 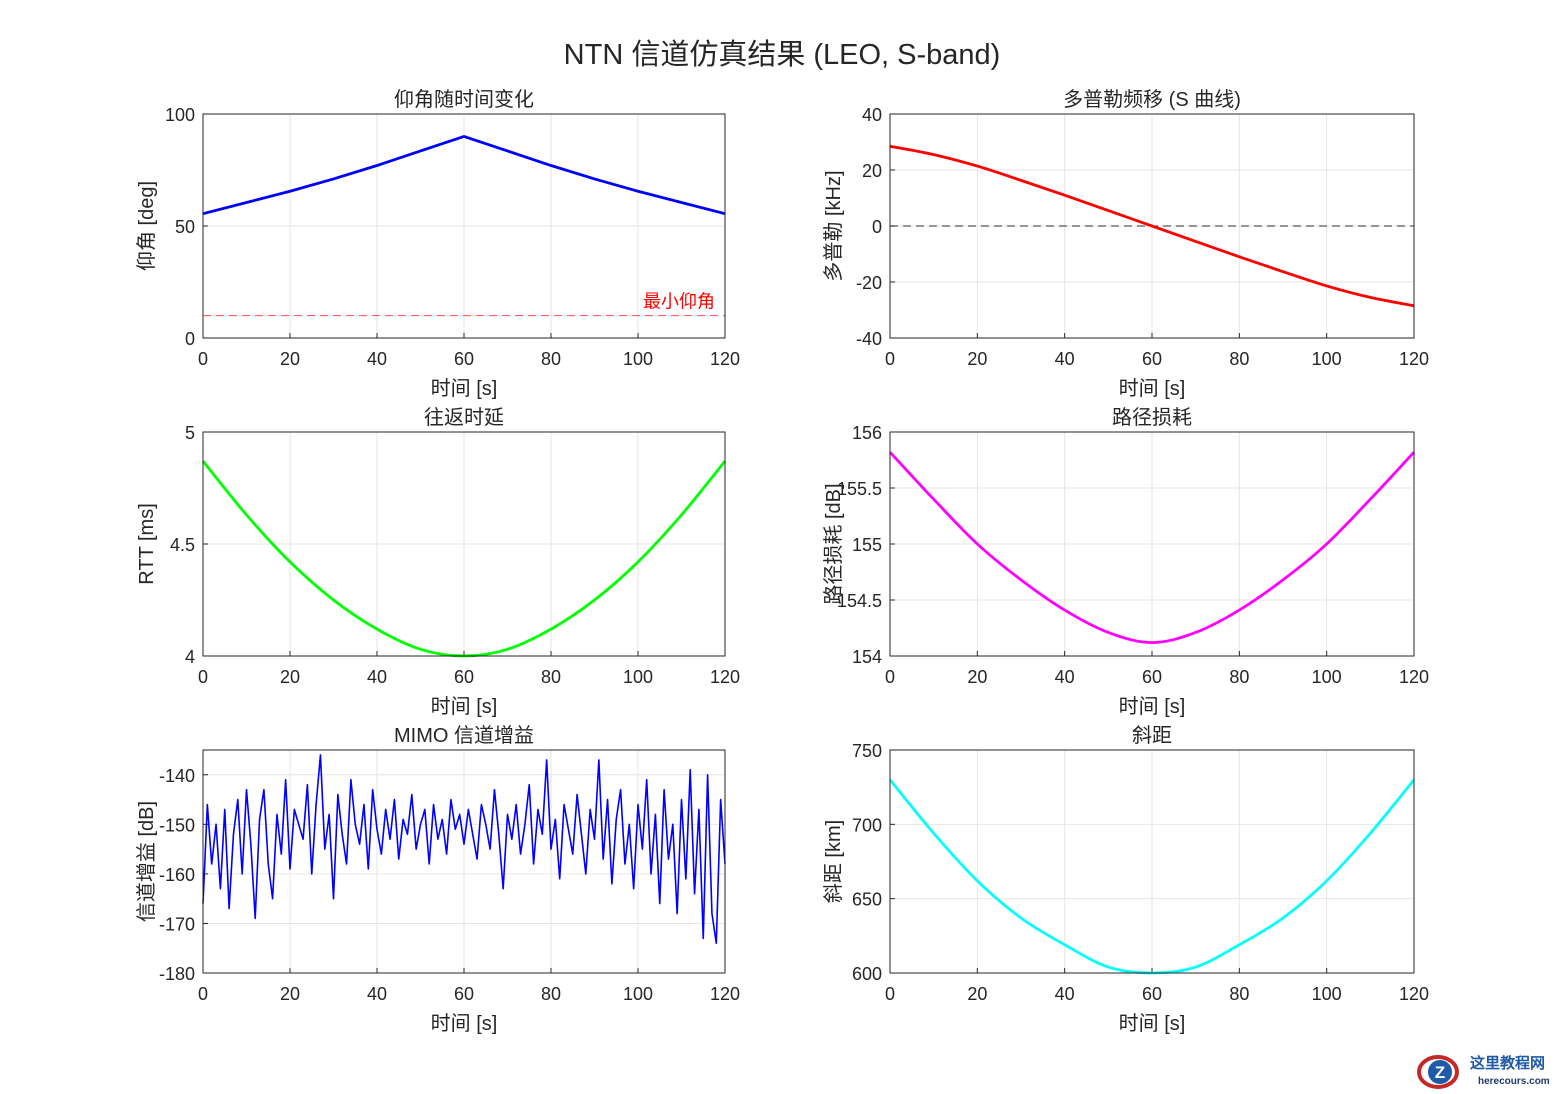 I want to click on y-tick-label: -20, so click(x=869, y=283).